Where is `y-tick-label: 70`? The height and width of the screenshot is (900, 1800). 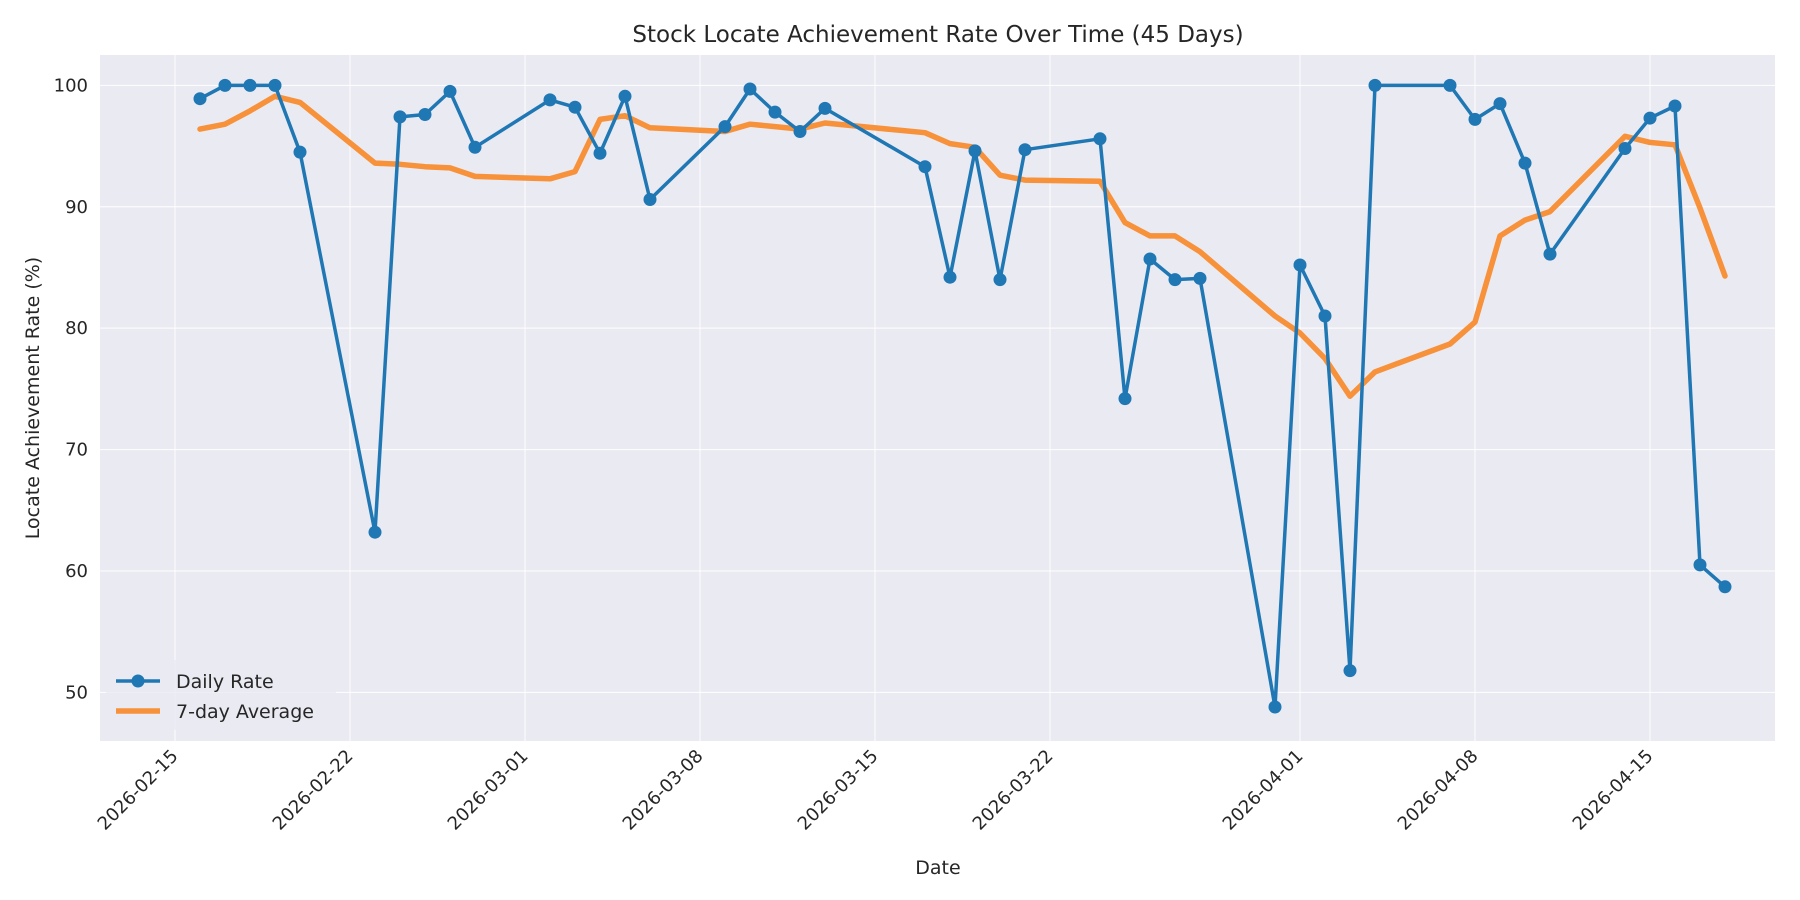
y-tick-label: 70 is located at coordinates (76, 450).